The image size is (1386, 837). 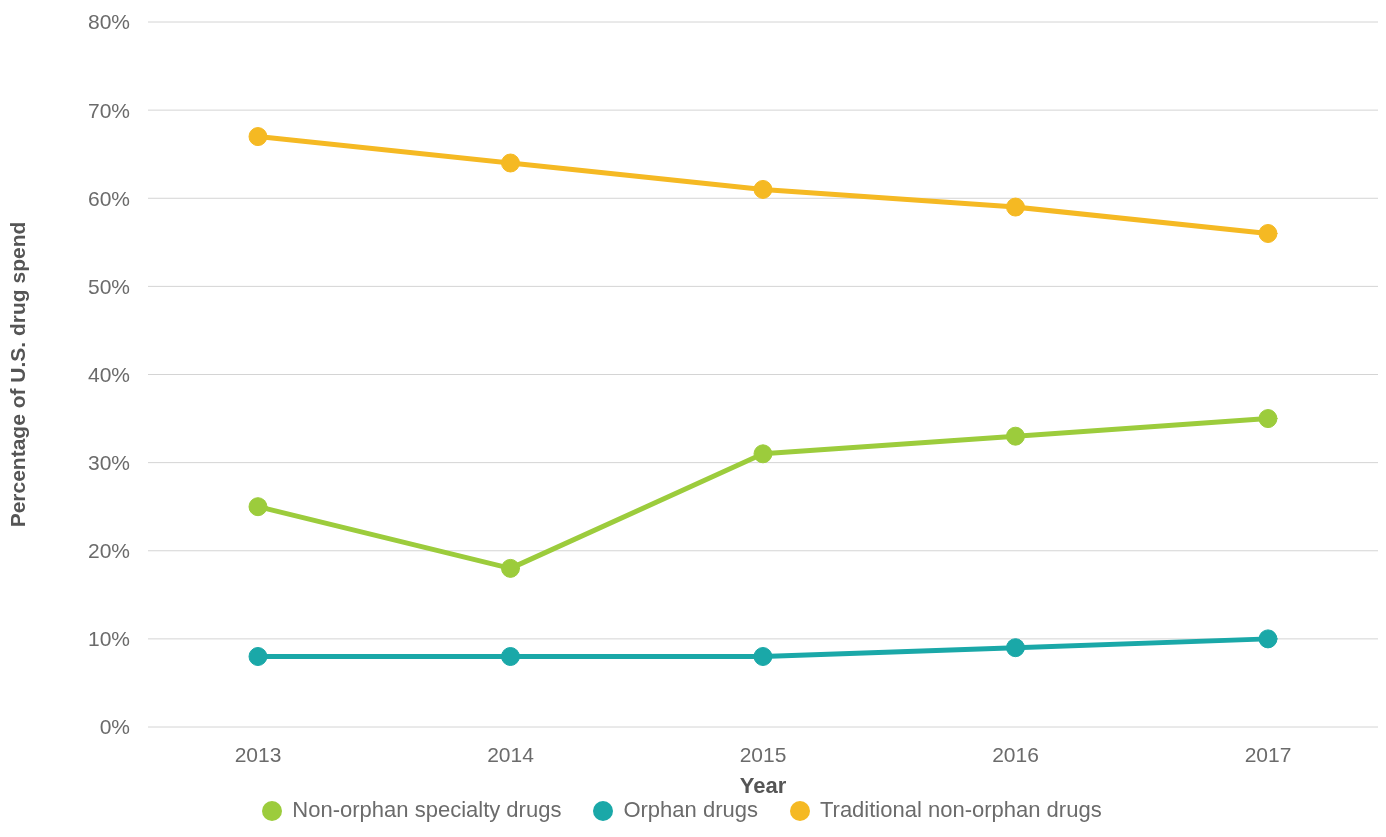 What do you see at coordinates (114, 727) in the screenshot?
I see `y-tick-label: 0%` at bounding box center [114, 727].